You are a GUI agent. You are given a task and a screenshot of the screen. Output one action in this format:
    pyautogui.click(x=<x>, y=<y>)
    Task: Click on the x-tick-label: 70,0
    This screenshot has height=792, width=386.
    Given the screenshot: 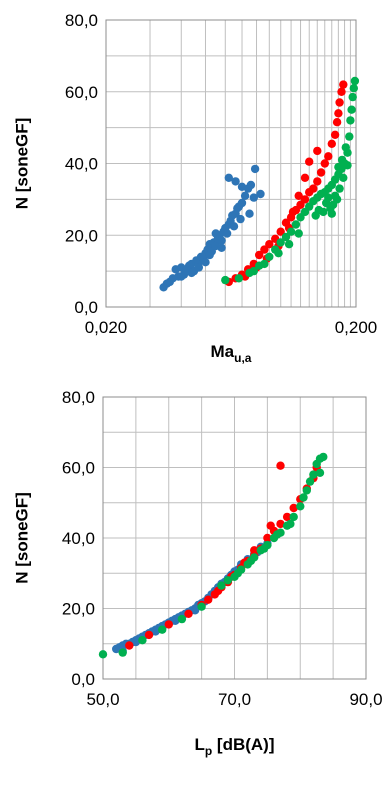 What is the action you would take?
    pyautogui.click(x=234, y=699)
    